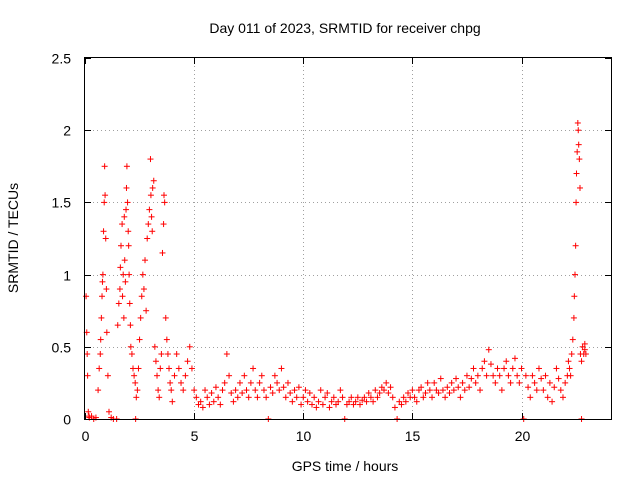  What do you see at coordinates (62, 59) in the screenshot?
I see `y-tick-label: 2.5` at bounding box center [62, 59].